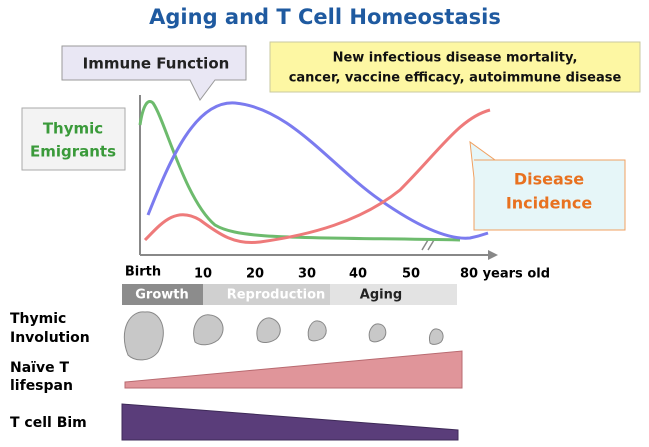 The image size is (649, 447). What do you see at coordinates (143, 272) in the screenshot?
I see `x-label: Birth` at bounding box center [143, 272].